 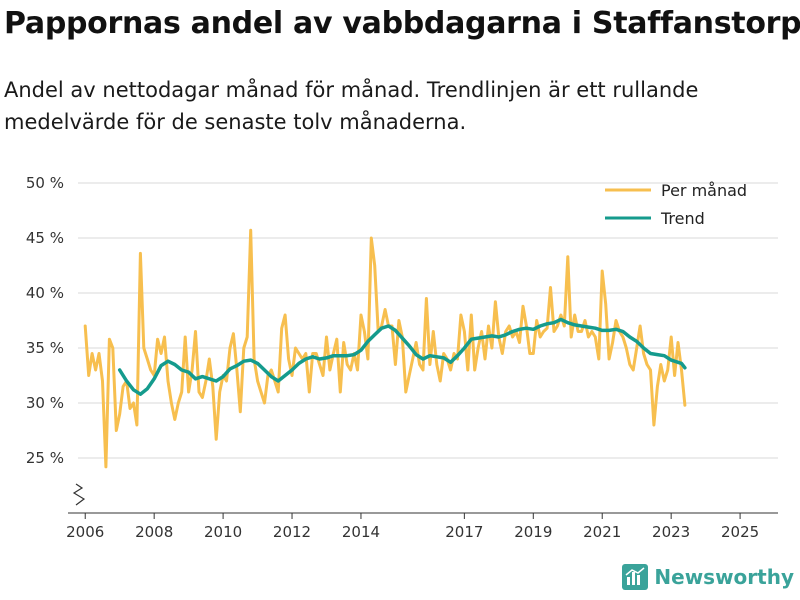 I want to click on y-tick-label: 40 %, so click(x=45, y=293).